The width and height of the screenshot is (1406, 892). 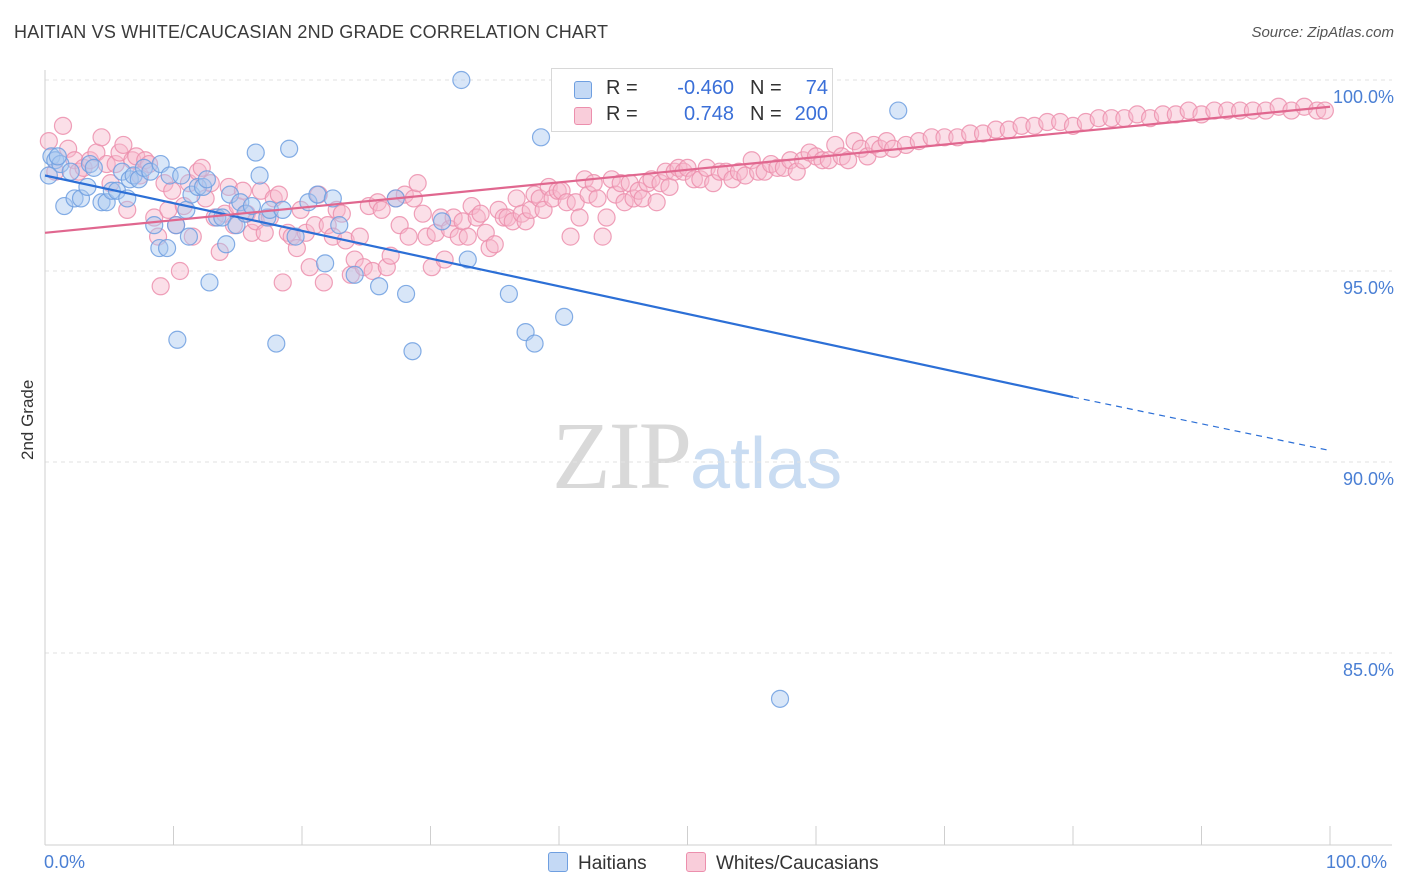 I want to click on y-tick-label-95: 95.0%, so click(x=1368, y=288).